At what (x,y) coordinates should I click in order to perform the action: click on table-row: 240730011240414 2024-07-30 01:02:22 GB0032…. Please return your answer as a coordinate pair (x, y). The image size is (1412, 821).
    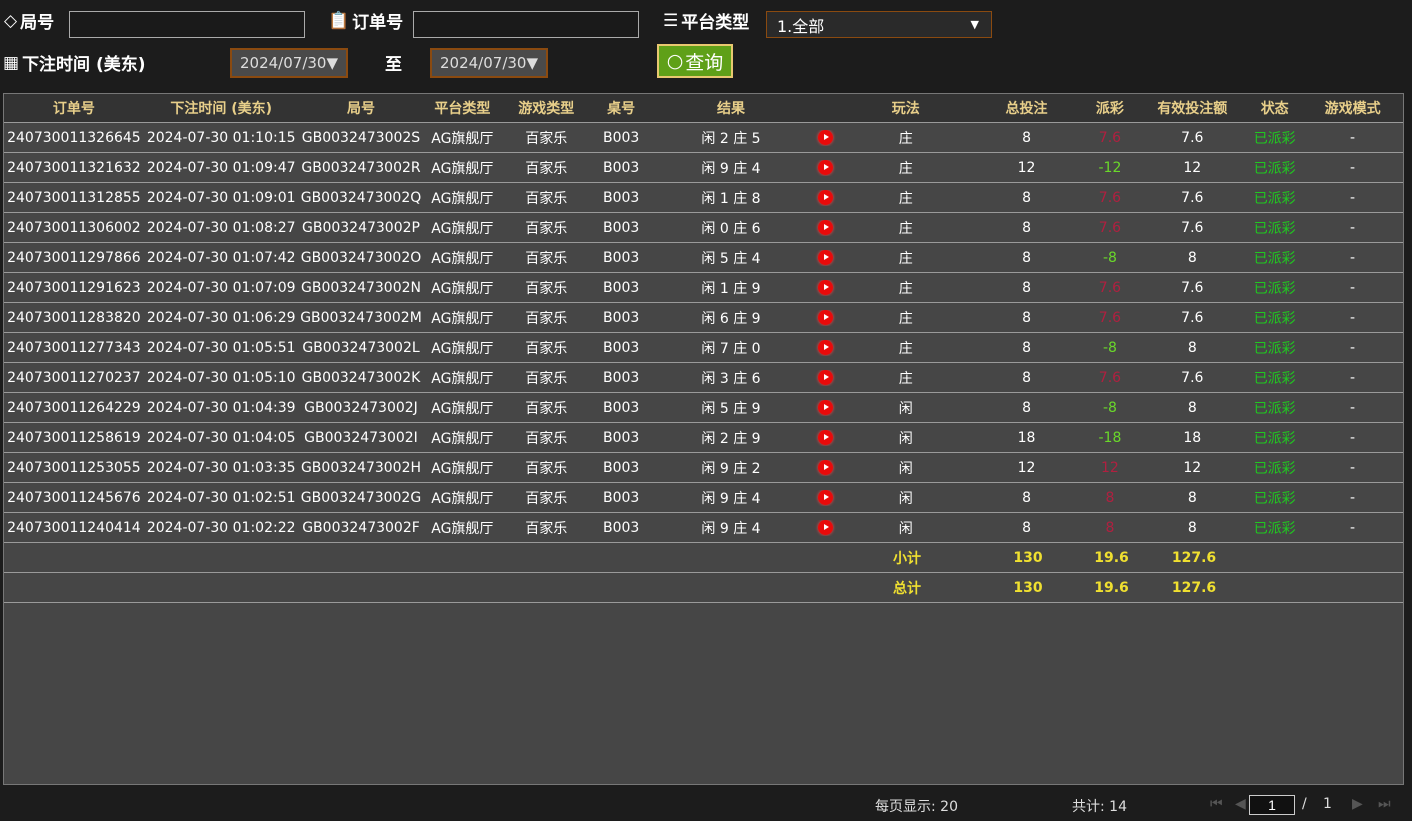
    Looking at the image, I should click on (703, 528).